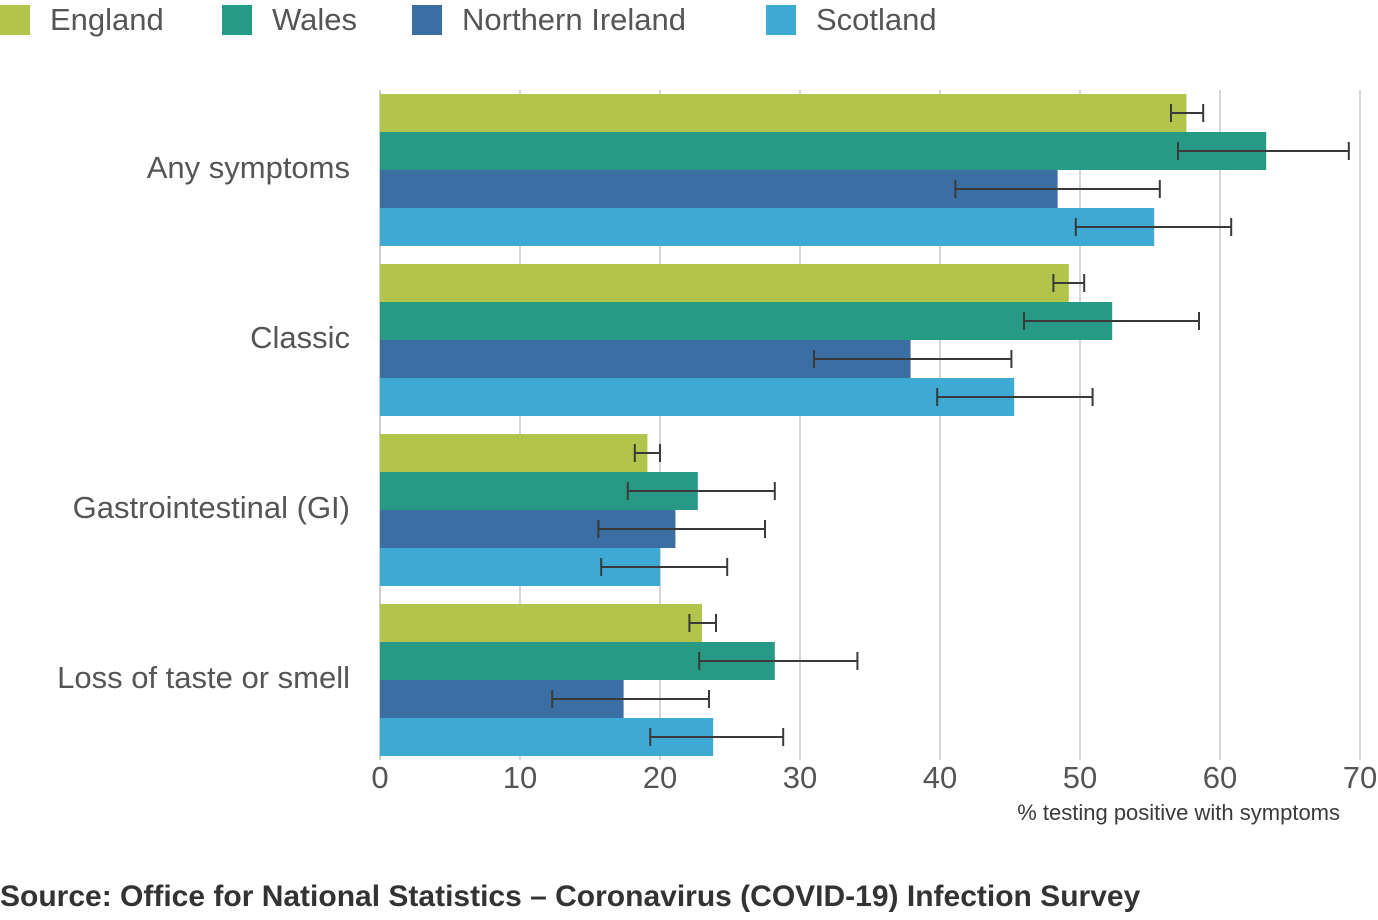  I want to click on legend-label: Wales, so click(314, 19).